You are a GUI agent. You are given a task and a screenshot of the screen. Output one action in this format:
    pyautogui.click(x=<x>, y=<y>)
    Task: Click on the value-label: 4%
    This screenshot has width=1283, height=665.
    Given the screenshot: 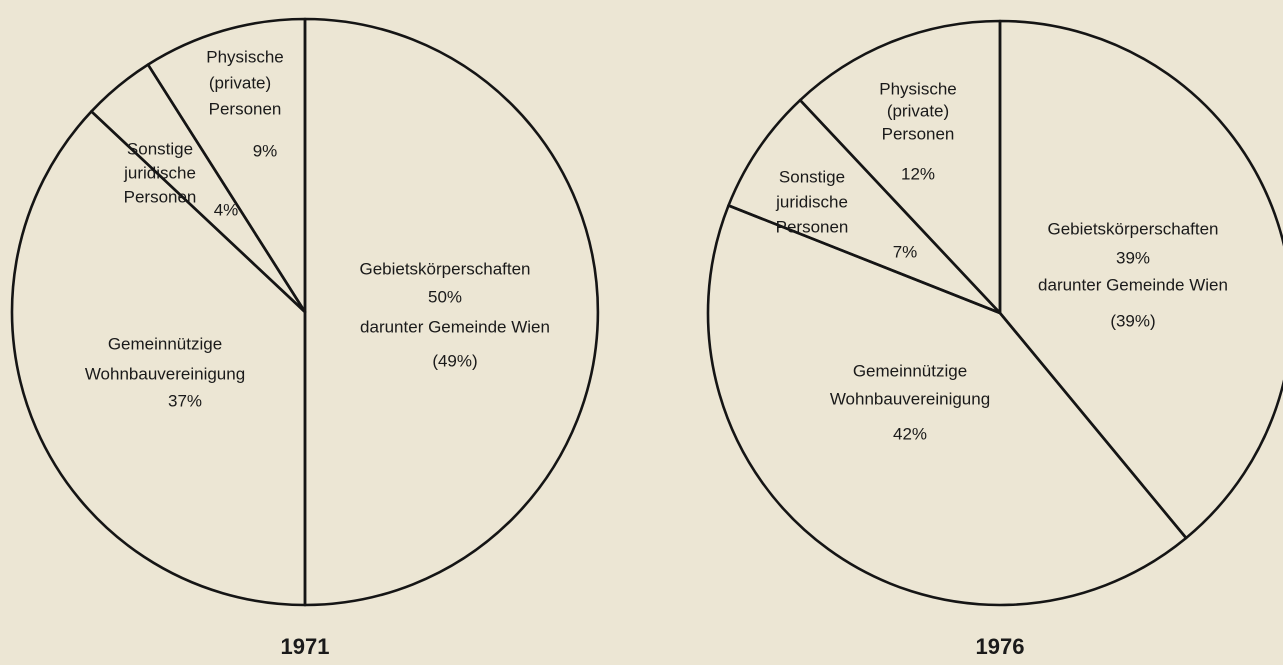 What is the action you would take?
    pyautogui.click(x=226, y=209)
    